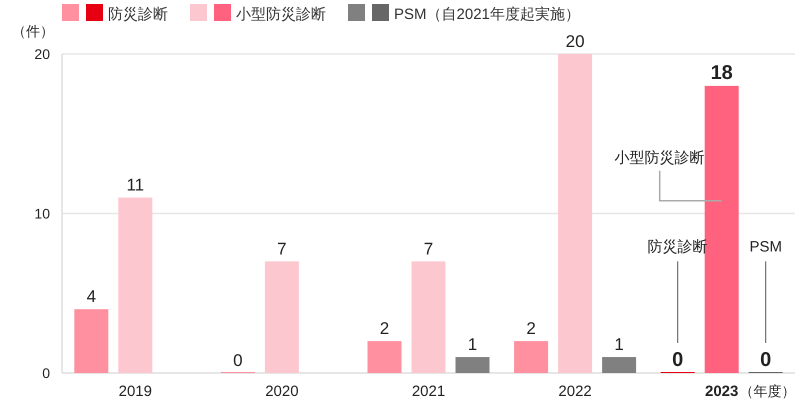  I want to click on y-tick-label: 20, so click(42, 54).